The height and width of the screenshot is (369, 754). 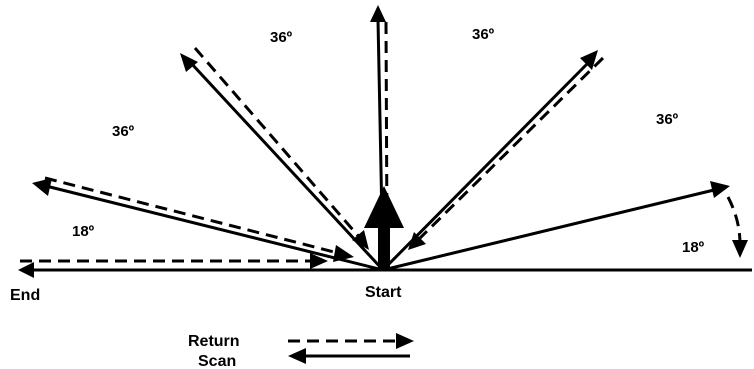 I want to click on return-ray-54-right, so click(x=510, y=149).